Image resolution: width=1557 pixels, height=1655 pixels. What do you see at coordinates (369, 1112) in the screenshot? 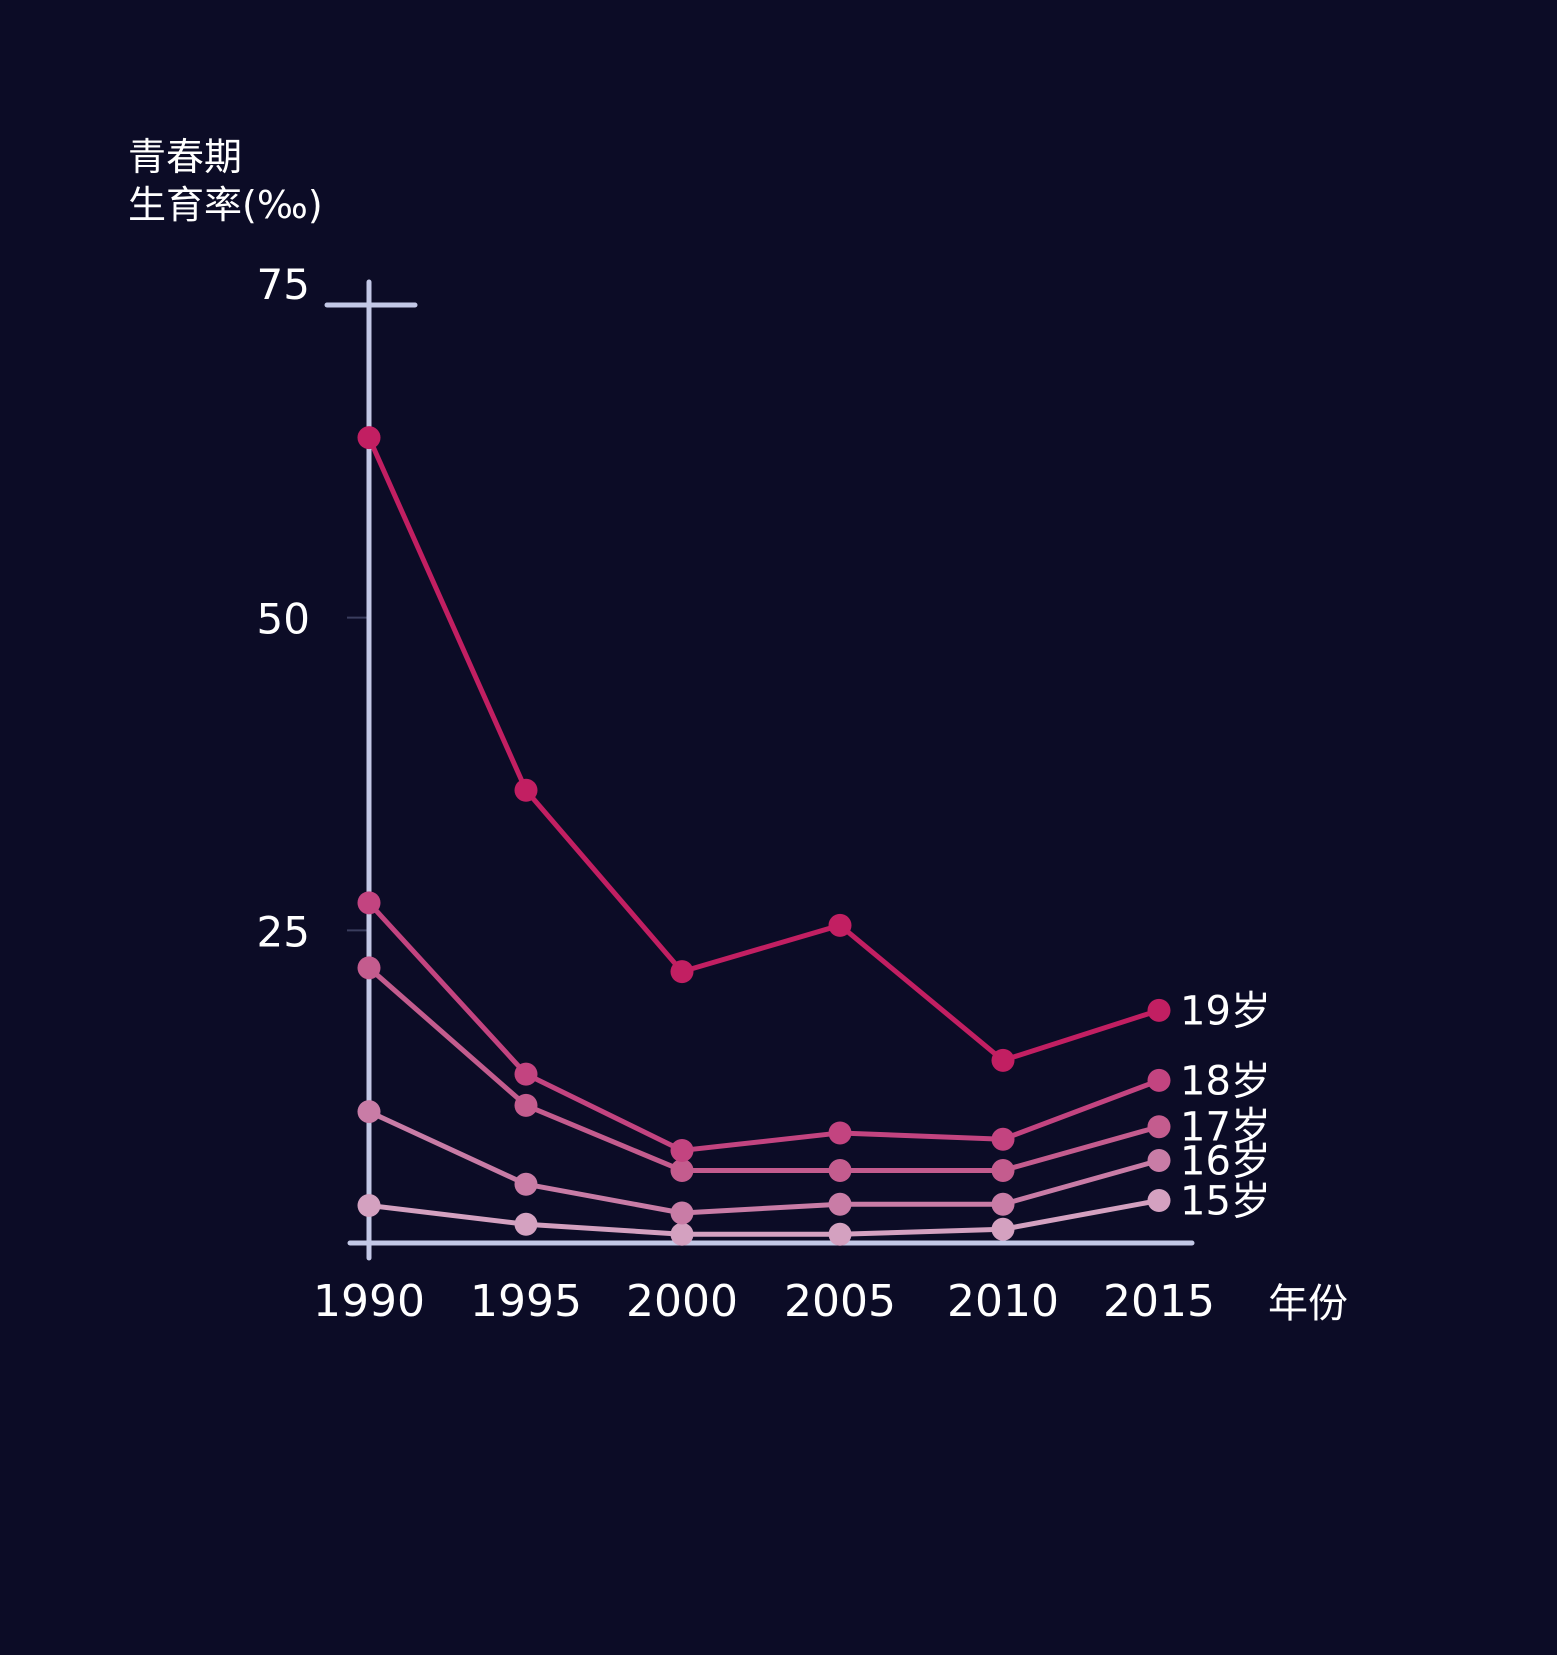
I see `data-point-16岁-1990` at bounding box center [369, 1112].